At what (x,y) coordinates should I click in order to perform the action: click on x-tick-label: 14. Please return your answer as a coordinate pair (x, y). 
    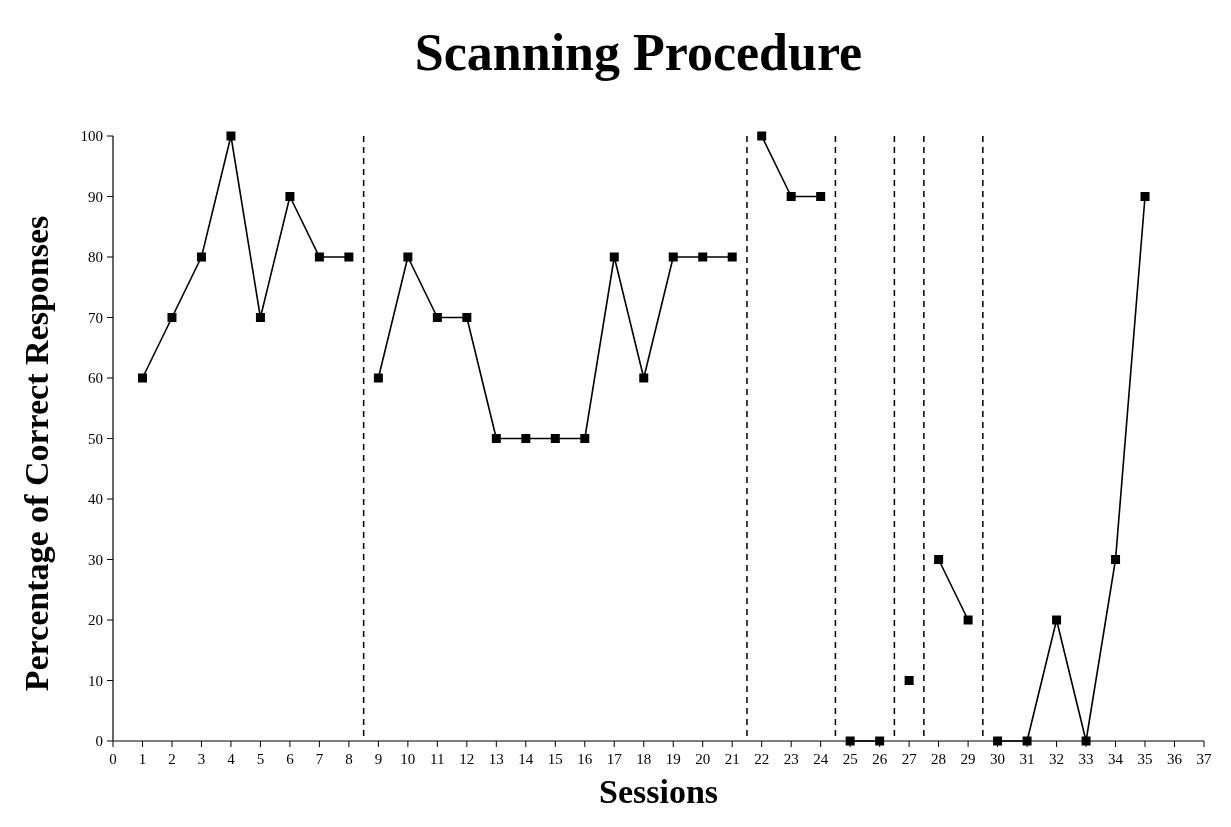
    Looking at the image, I should click on (526, 759).